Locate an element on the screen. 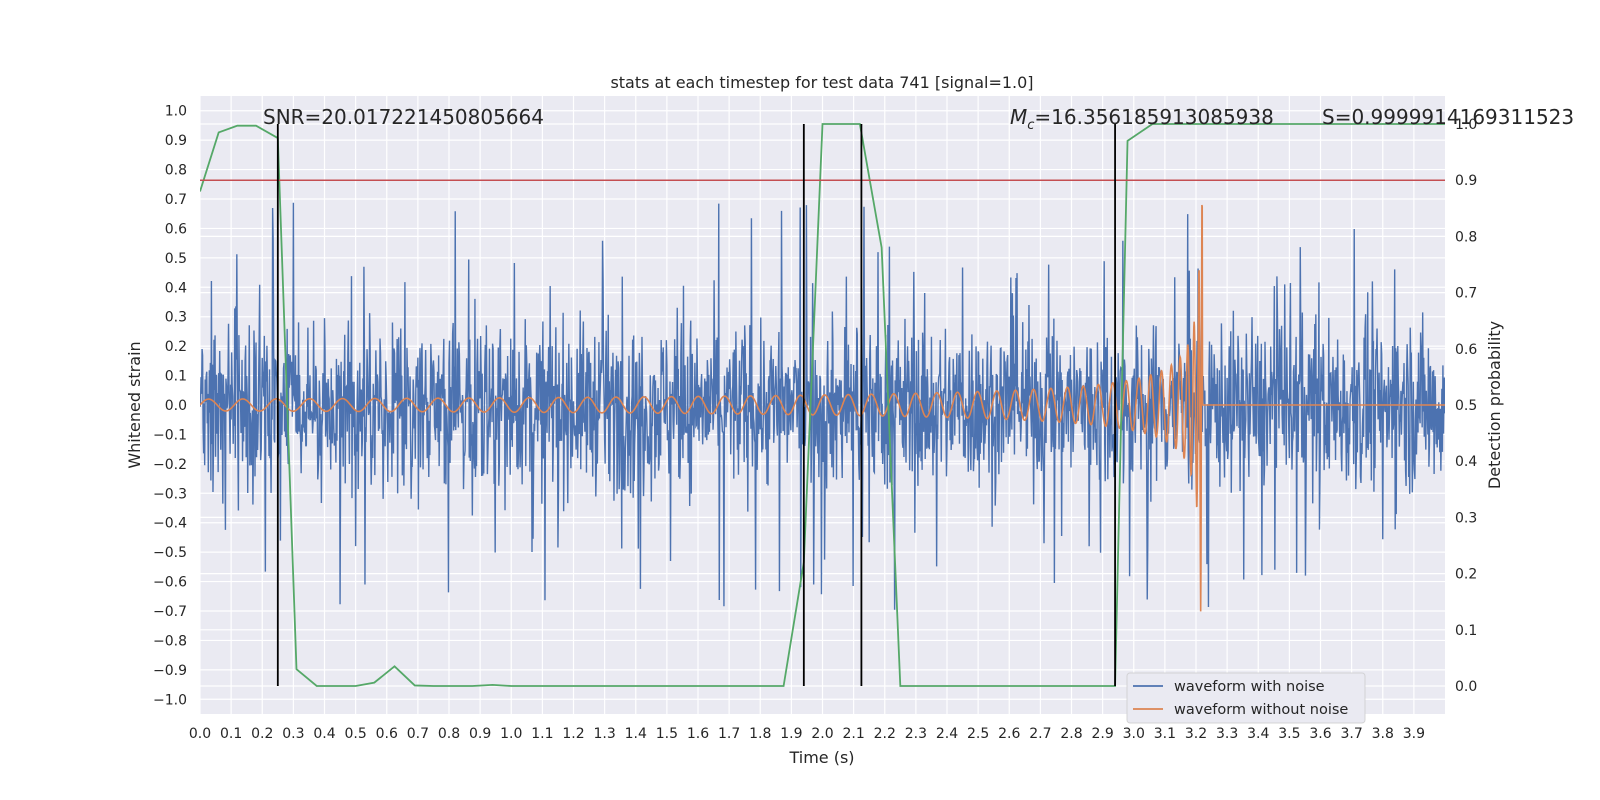 The image size is (1600, 800). y-tick-label-right: 0.3 is located at coordinates (1466, 518).